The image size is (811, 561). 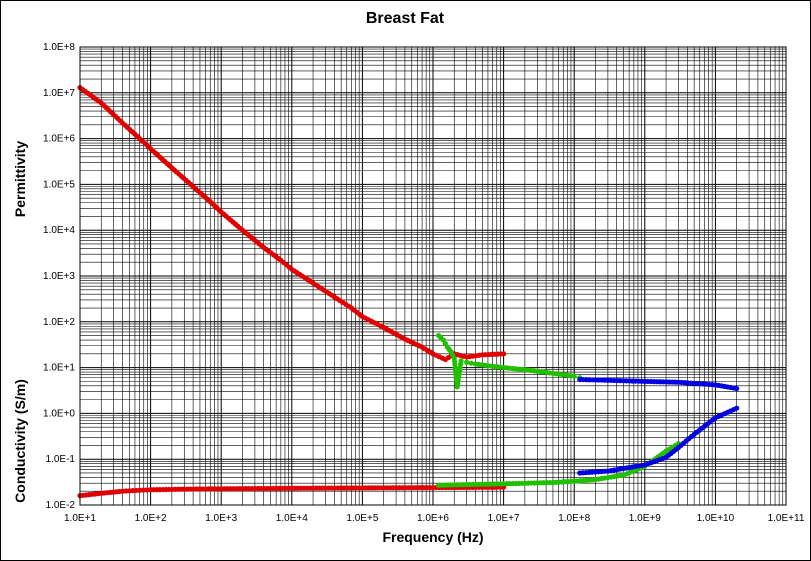 I want to click on red-conductivity-point, so click(x=140, y=490).